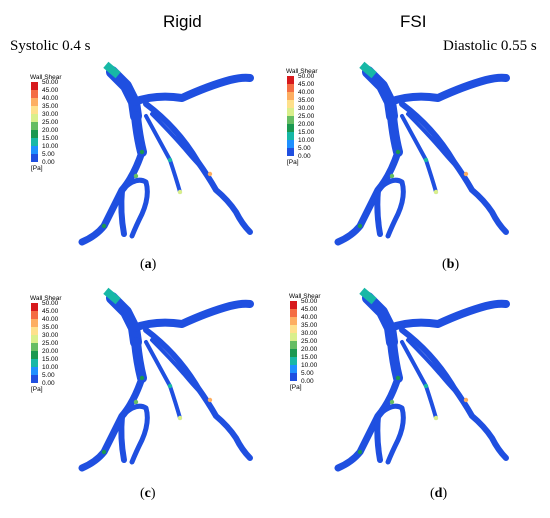  I want to click on vessel-tree-c, so click(166, 379).